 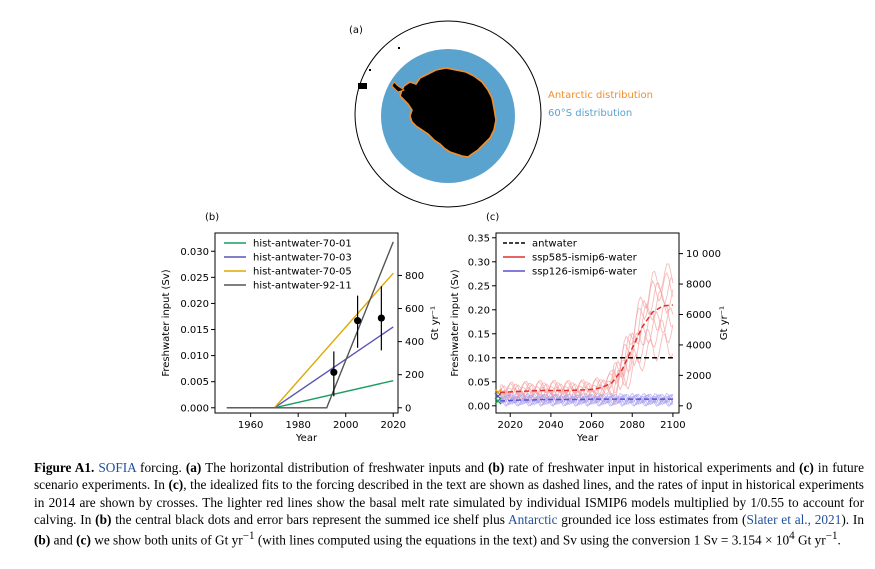 What do you see at coordinates (587, 438) in the screenshot?
I see `x-axis-label: Year` at bounding box center [587, 438].